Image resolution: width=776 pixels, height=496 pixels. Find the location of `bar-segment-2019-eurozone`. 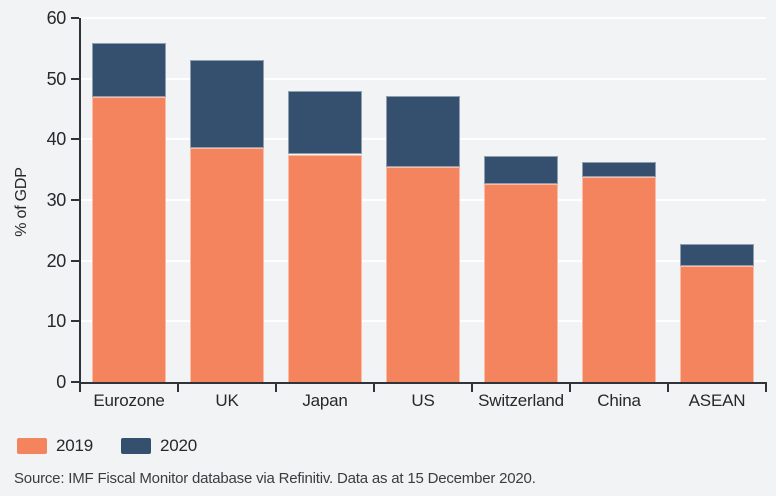

bar-segment-2019-eurozone is located at coordinates (129, 239).